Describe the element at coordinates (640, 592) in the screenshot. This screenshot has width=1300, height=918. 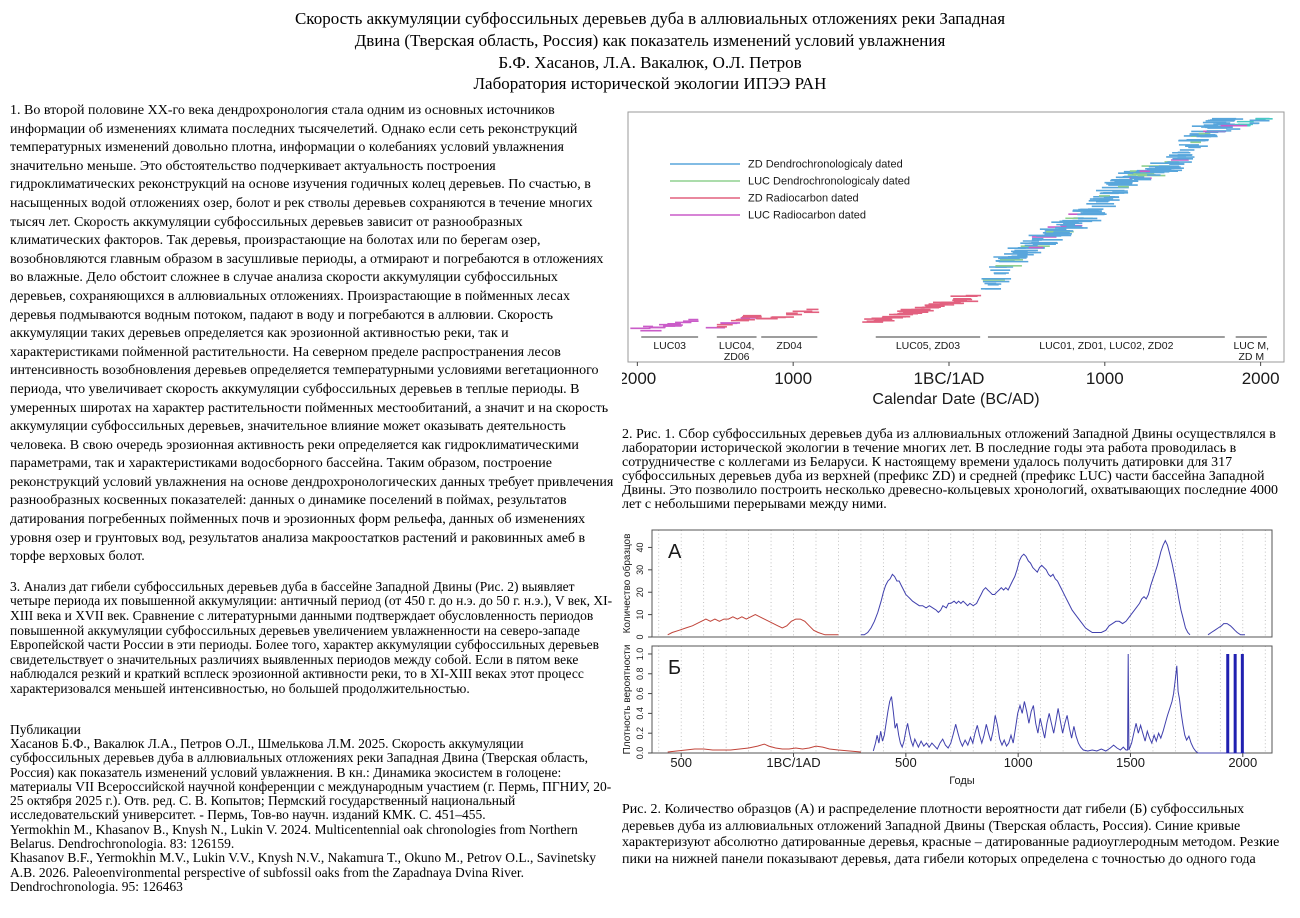
I see `svg-text: 20` at that location.